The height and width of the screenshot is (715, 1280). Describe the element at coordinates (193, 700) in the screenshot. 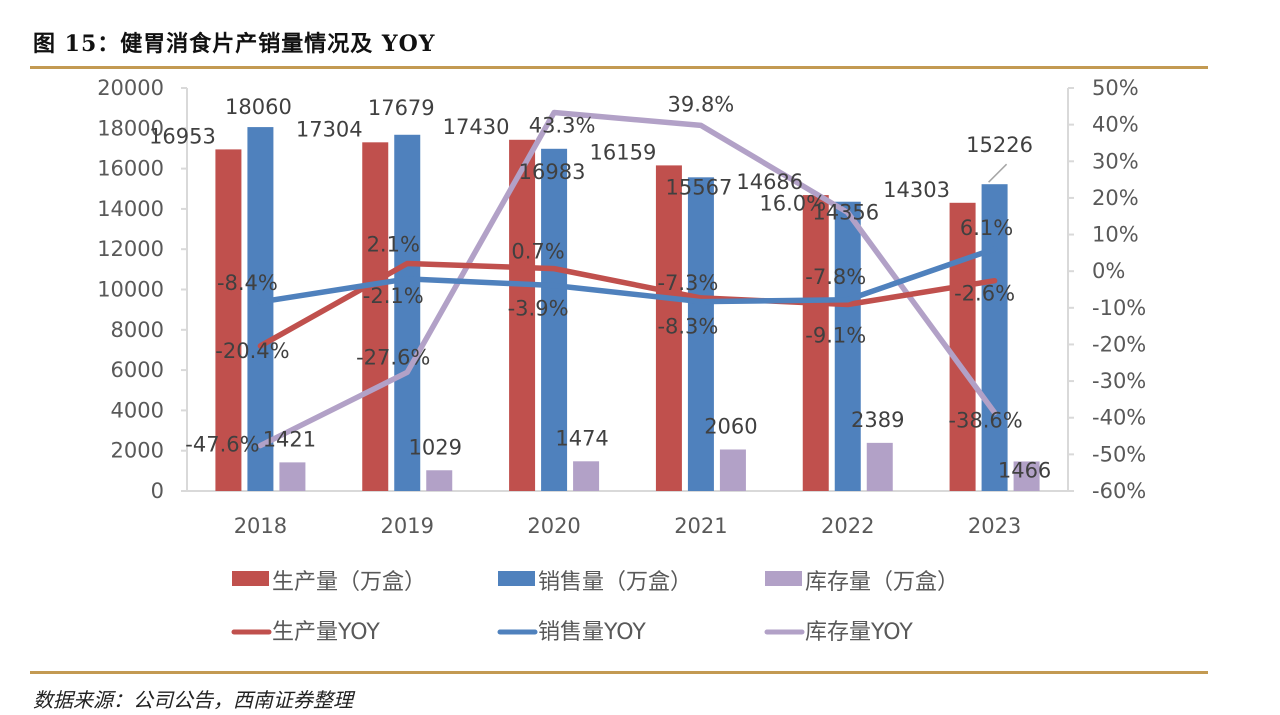

I see `data-source: 数据来源：公司公告，西南证券整理` at that location.